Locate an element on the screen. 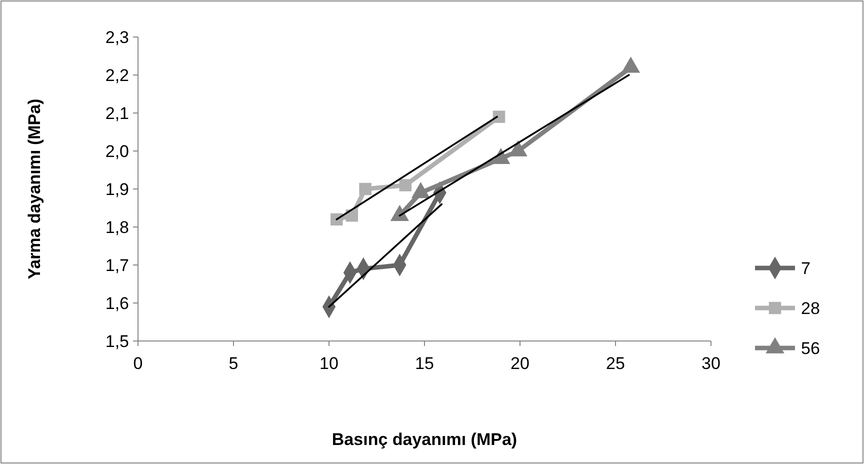  y-axis-title: Yarma dayanımı (MPa) is located at coordinates (34, 189).